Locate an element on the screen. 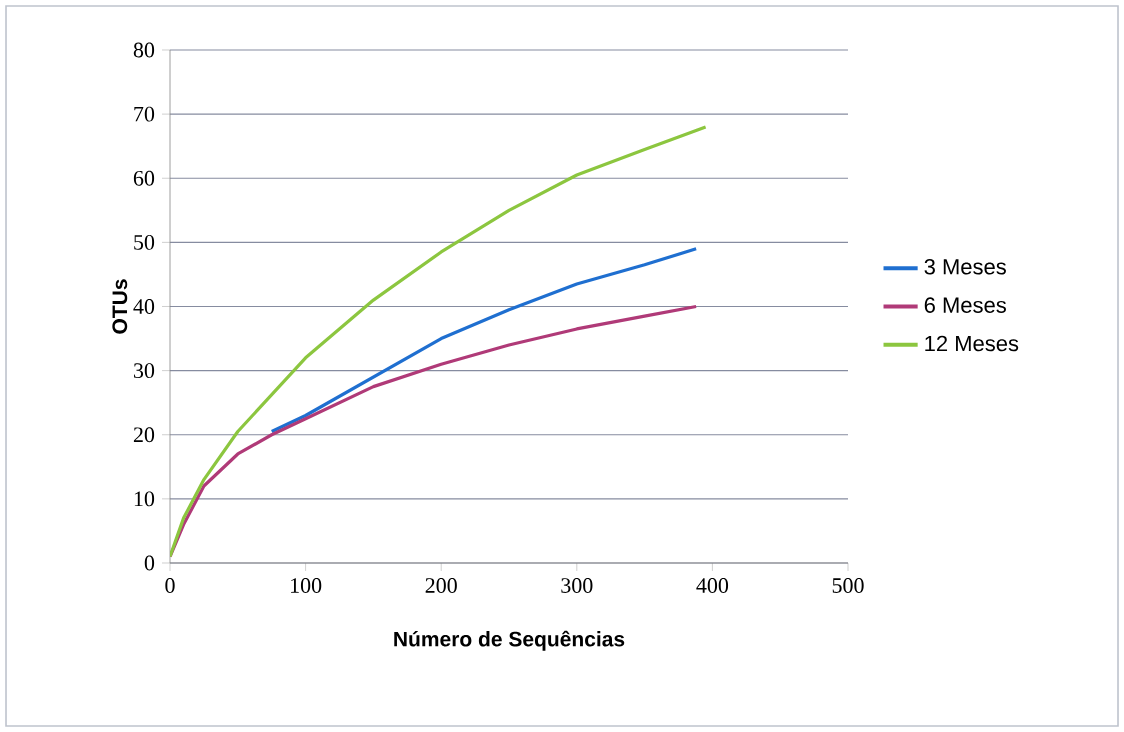  x-tick-label: 500 is located at coordinates (848, 585).